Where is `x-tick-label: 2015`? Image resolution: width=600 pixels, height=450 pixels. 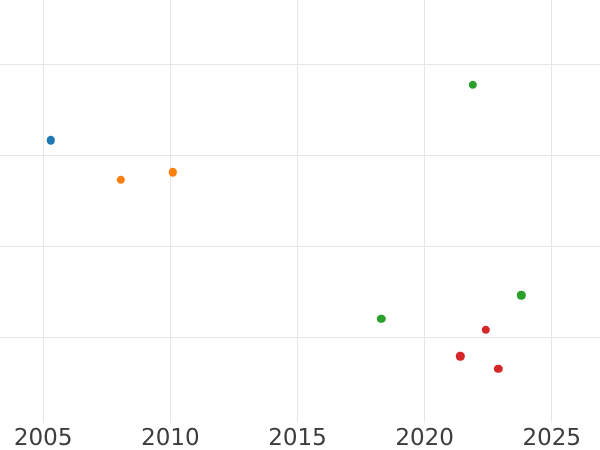 x-tick-label: 2015 is located at coordinates (297, 437).